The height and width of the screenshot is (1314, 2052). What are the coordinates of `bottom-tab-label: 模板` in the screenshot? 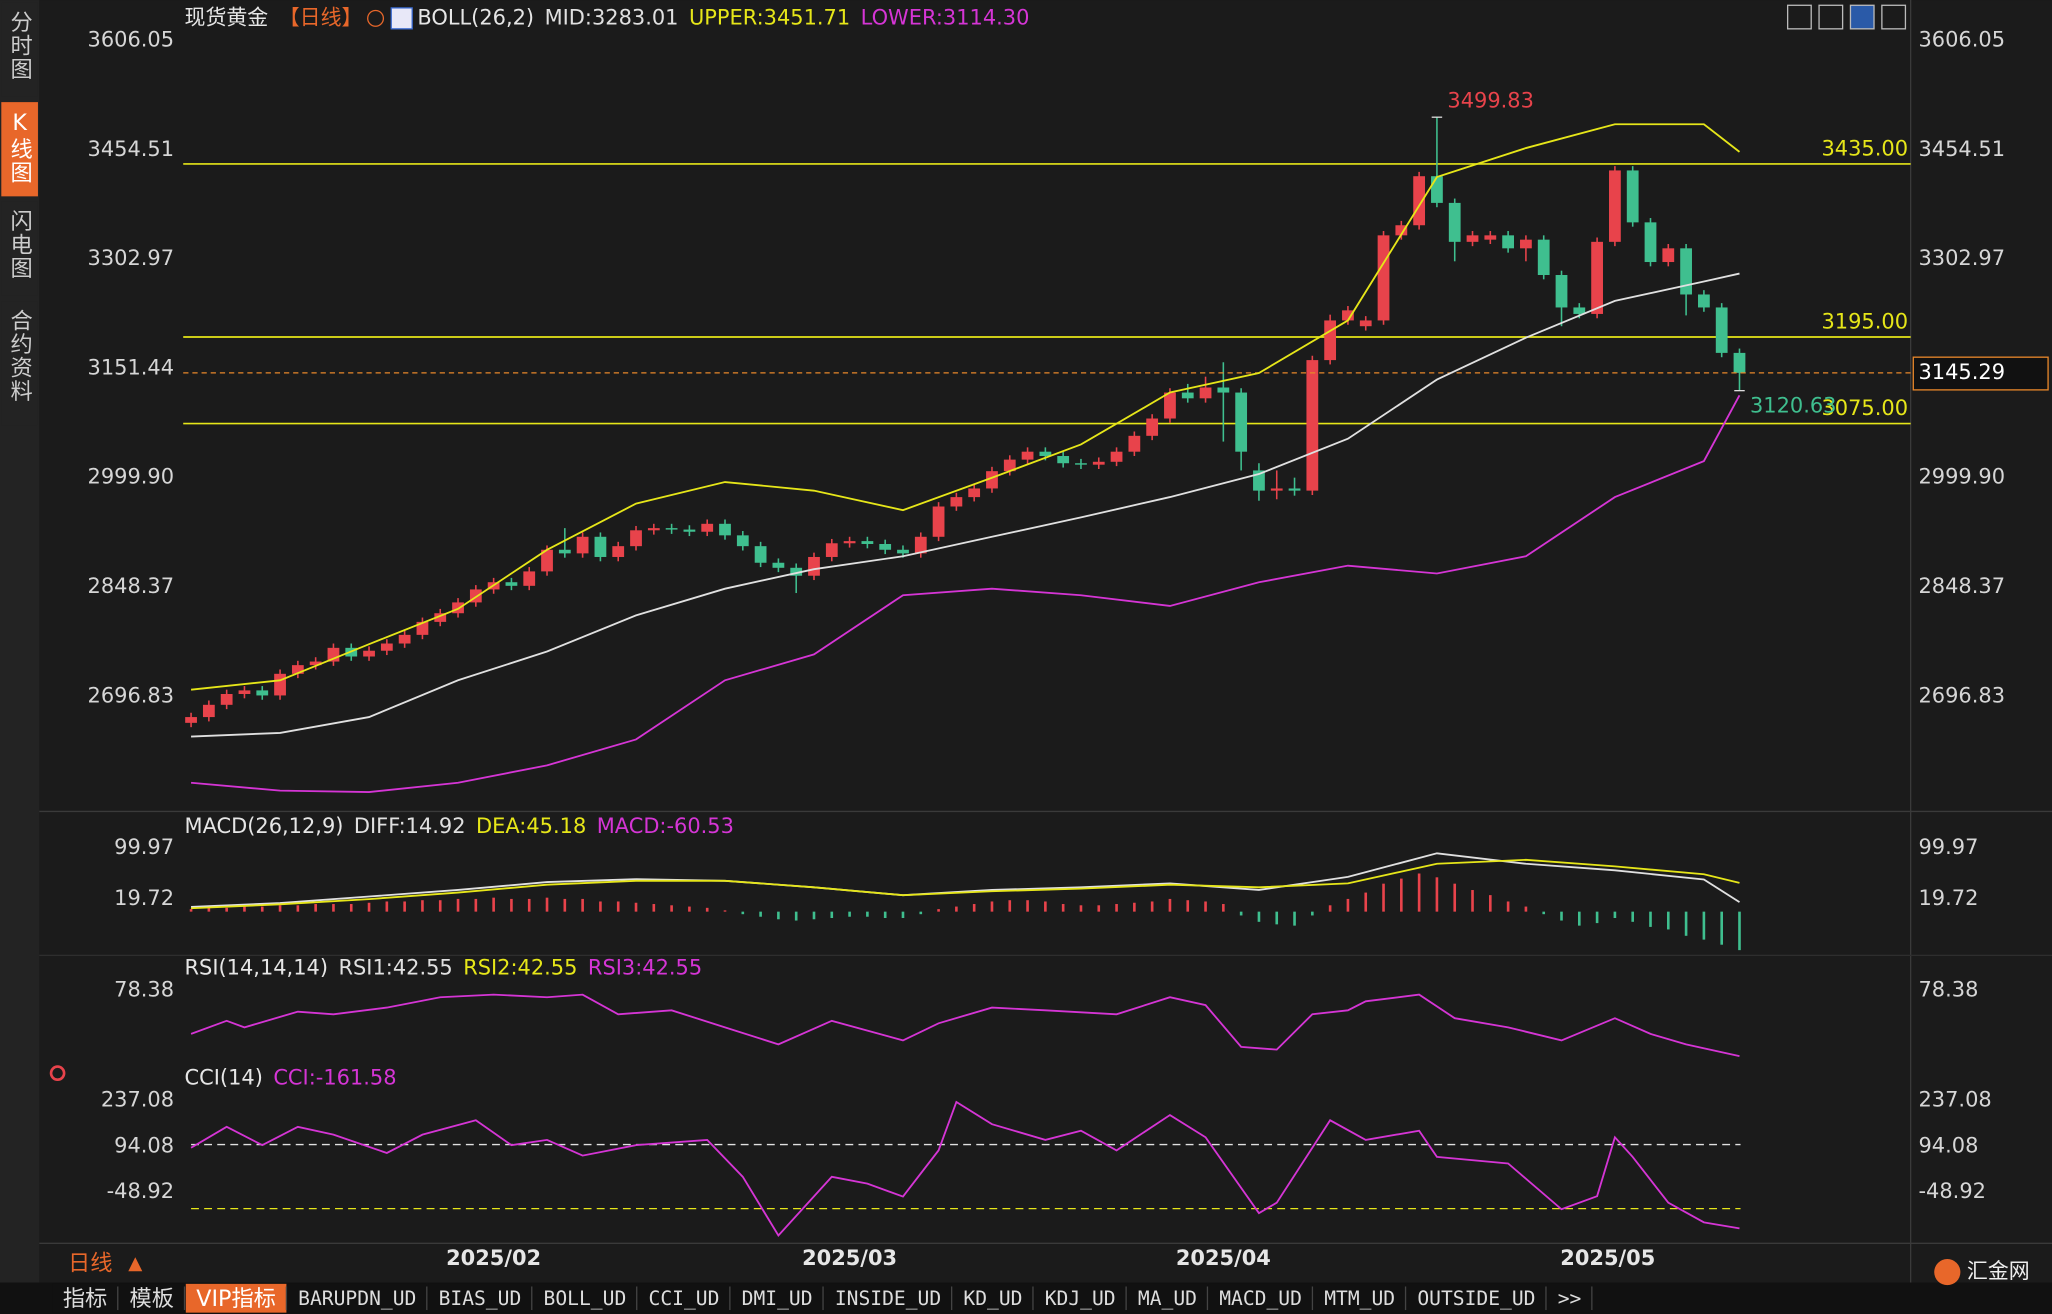 It's located at (152, 1299).